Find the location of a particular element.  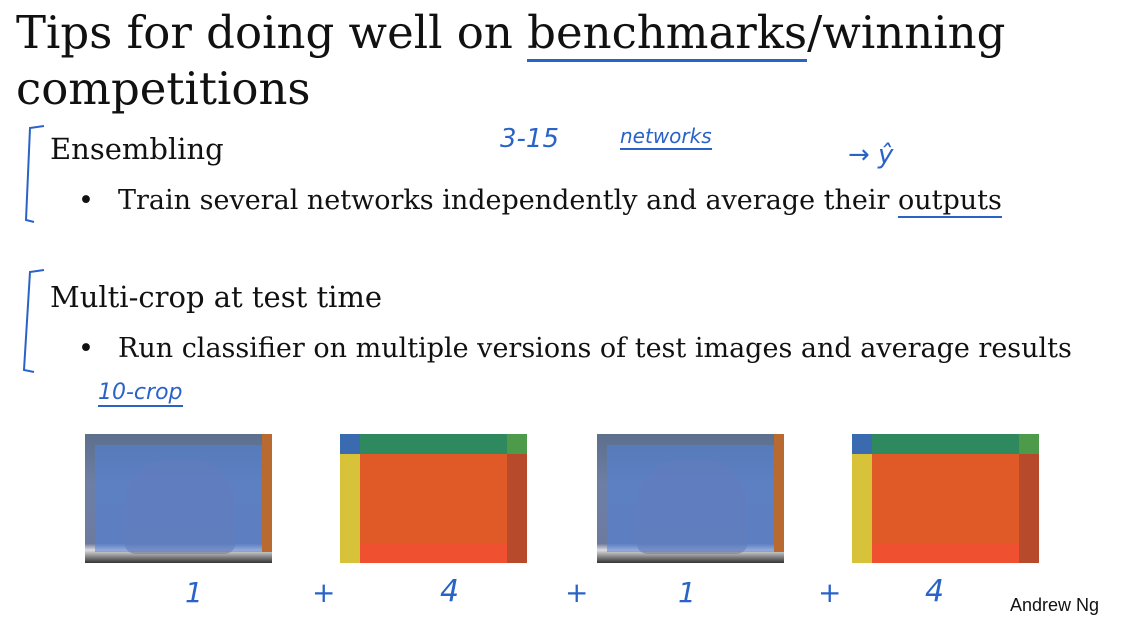

section-heading-multicrop: Multi-crop at test time is located at coordinates (216, 297).